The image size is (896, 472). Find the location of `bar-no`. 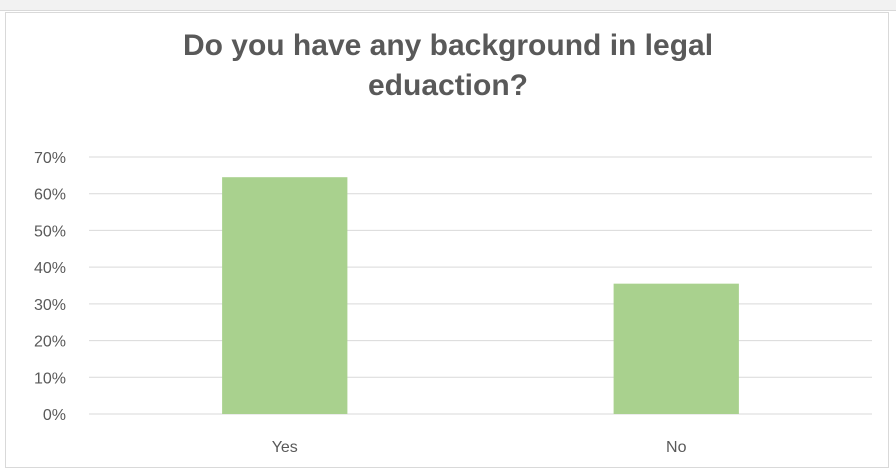

bar-no is located at coordinates (676, 348).